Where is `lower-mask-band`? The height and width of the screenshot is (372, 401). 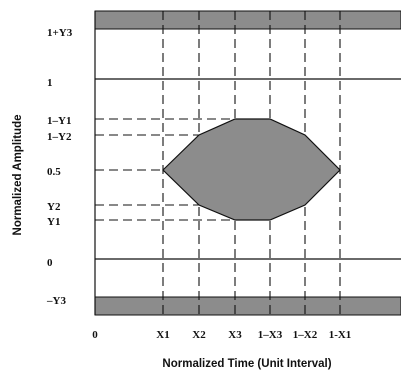
lower-mask-band is located at coordinates (247, 306).